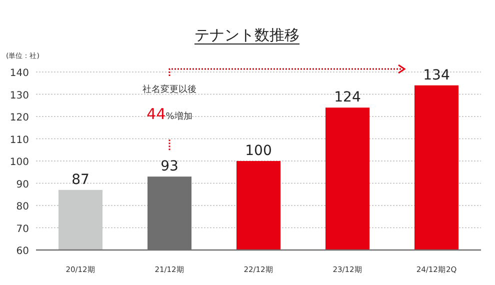 This screenshot has height=285, width=495. Describe the element at coordinates (169, 114) in the screenshot. I see `annotation: 44%増加` at that location.